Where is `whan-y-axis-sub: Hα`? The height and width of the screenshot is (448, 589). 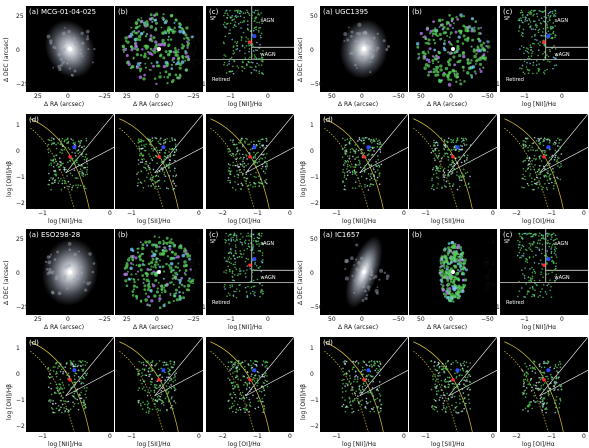 whan-y-axis-sub: Hα is located at coordinates (196, 48).